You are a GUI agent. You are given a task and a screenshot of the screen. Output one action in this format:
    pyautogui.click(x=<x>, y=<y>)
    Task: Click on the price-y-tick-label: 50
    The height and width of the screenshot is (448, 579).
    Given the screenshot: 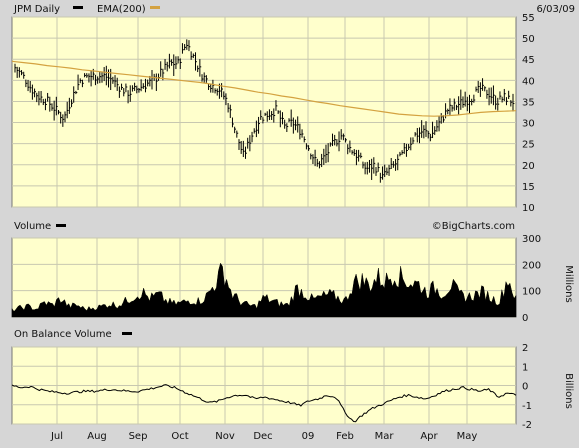 What is the action you would take?
    pyautogui.click(x=528, y=39)
    